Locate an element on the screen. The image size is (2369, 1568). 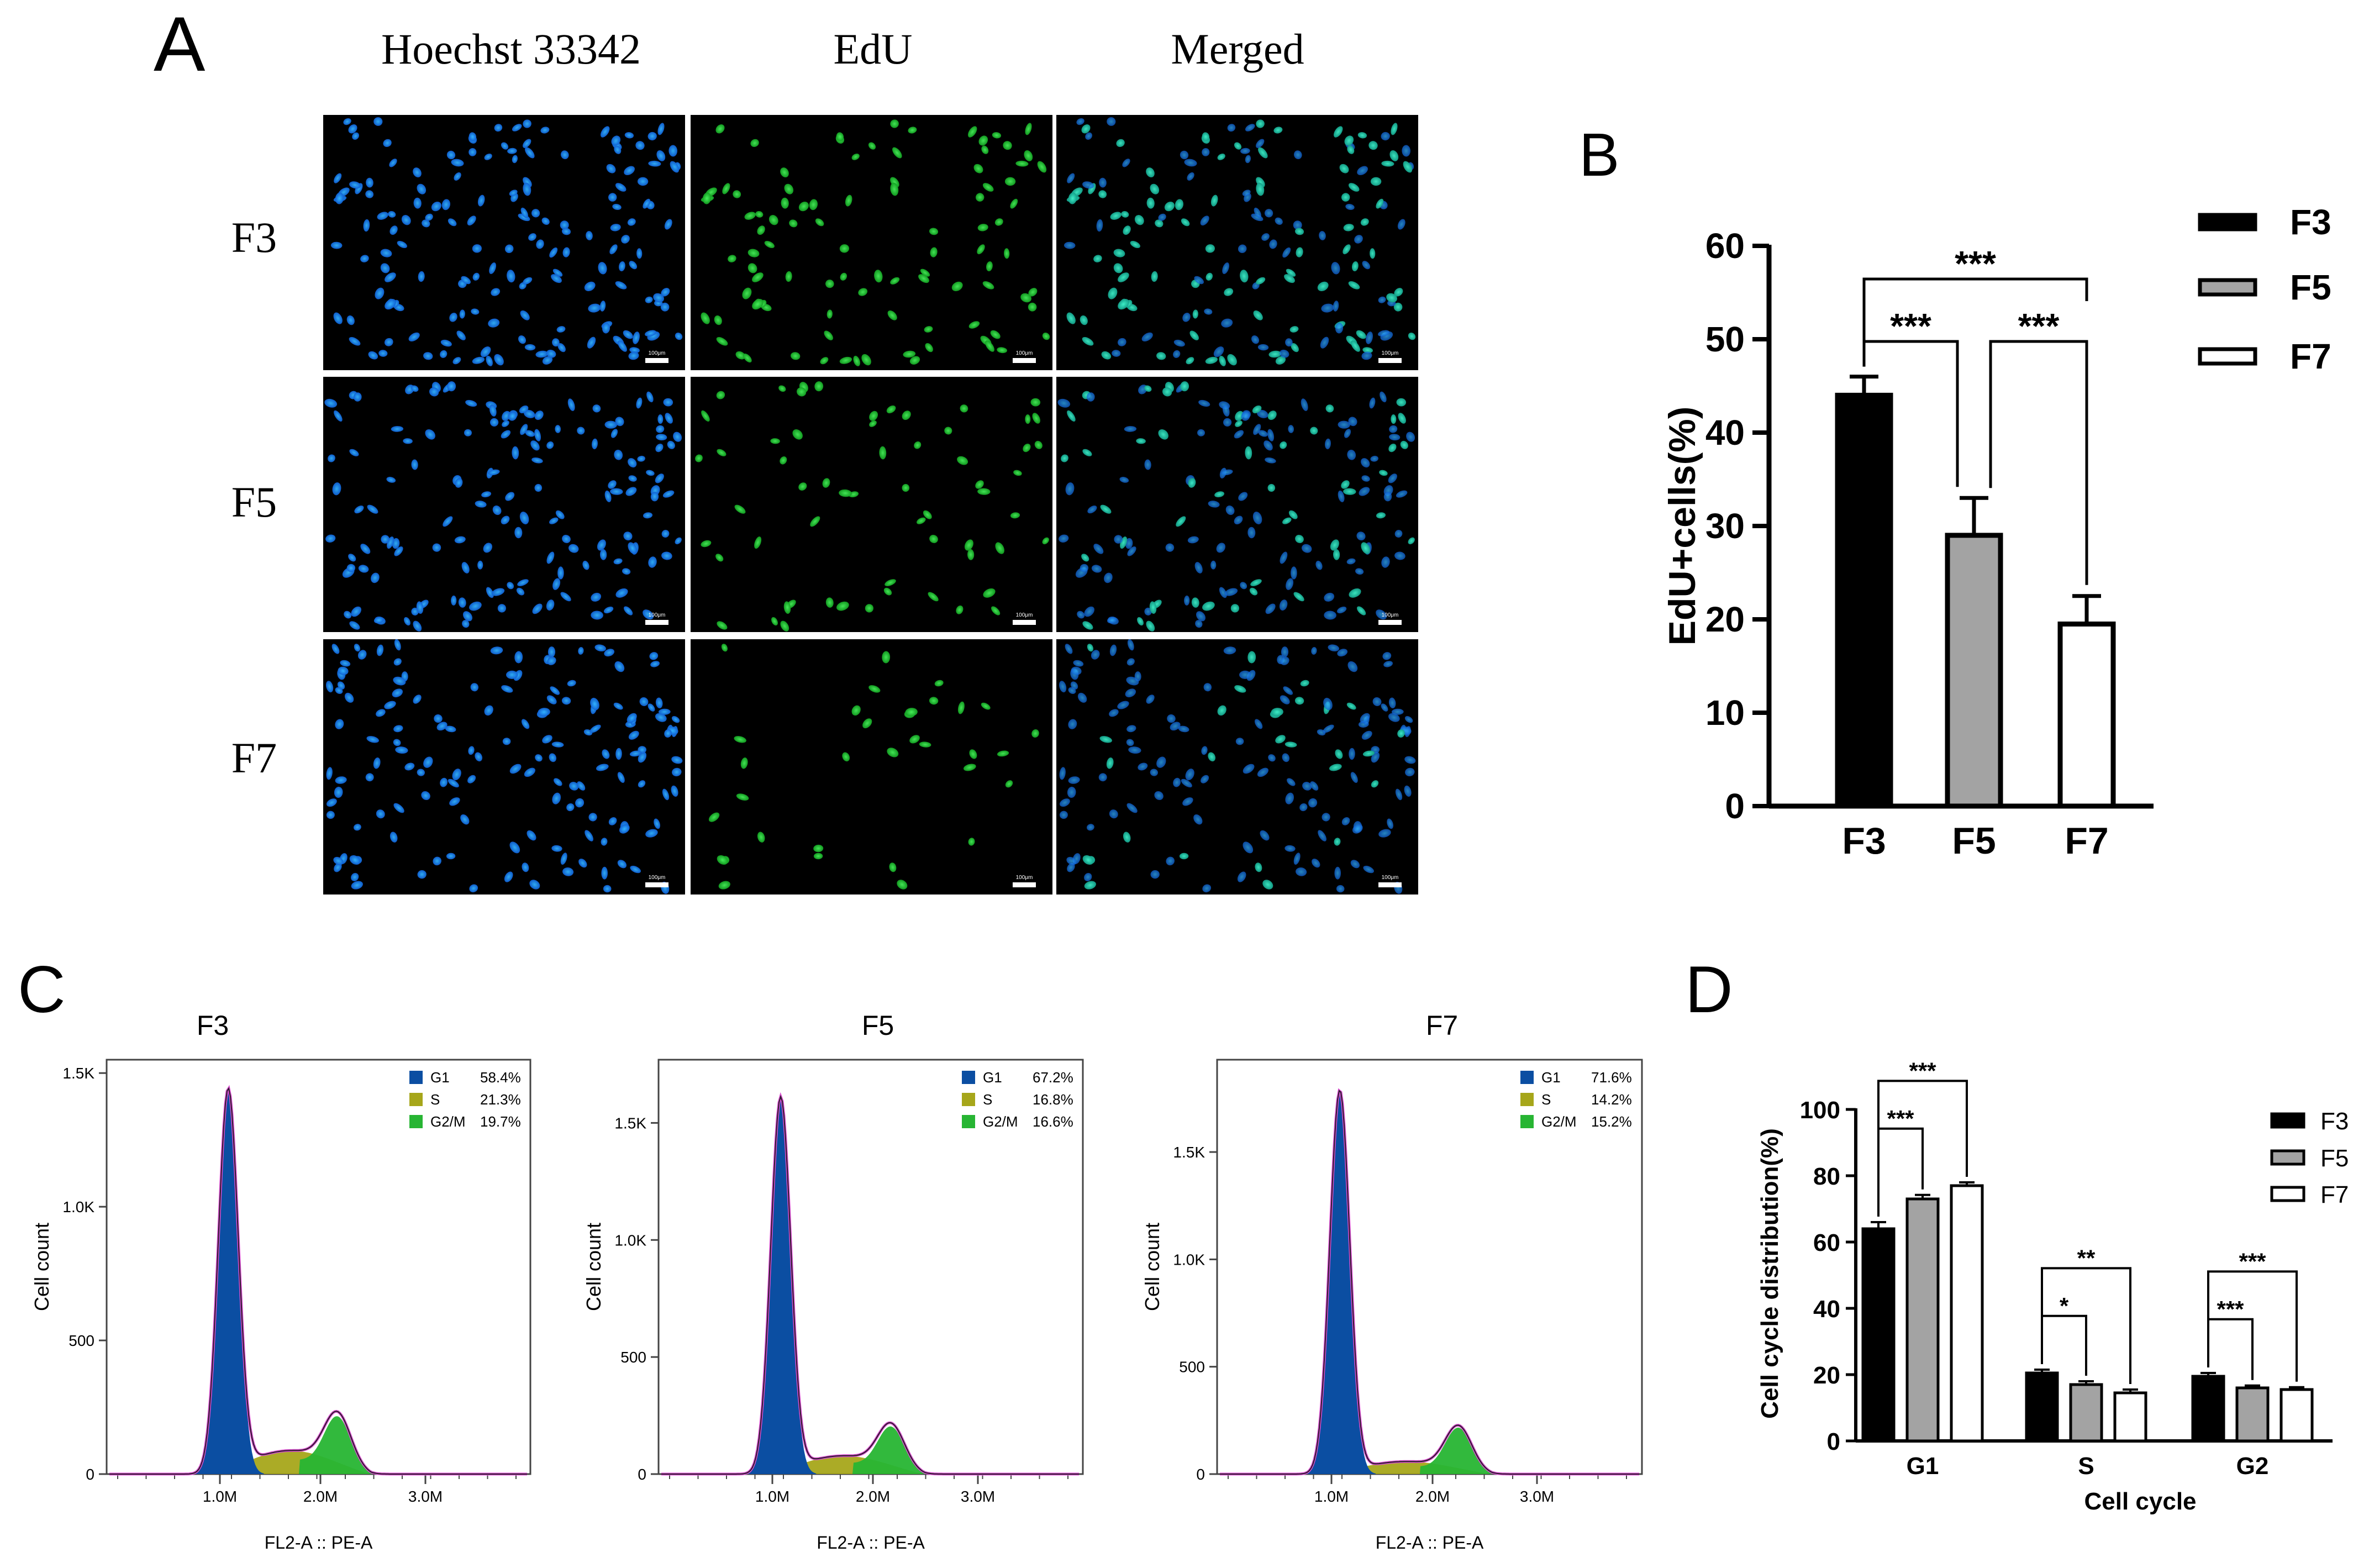
micrograph-background is located at coordinates (504, 242).